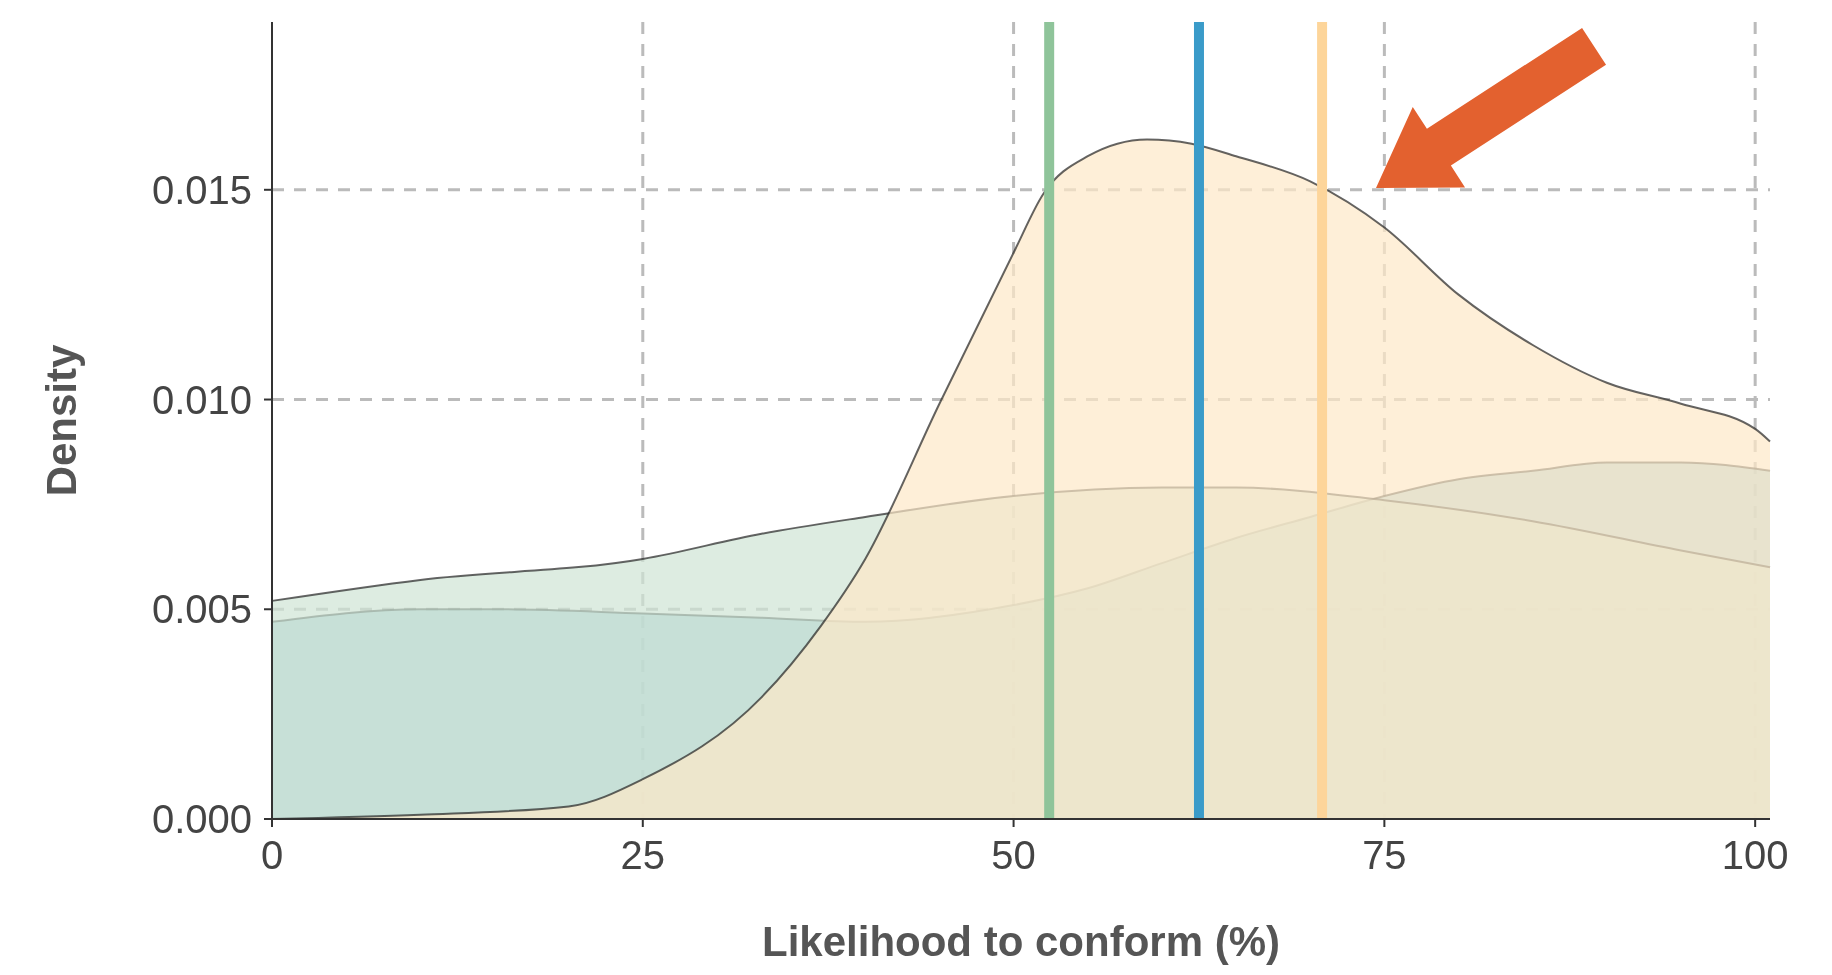 This screenshot has width=1832, height=975. I want to click on x-tick-label: 0, so click(272, 855).